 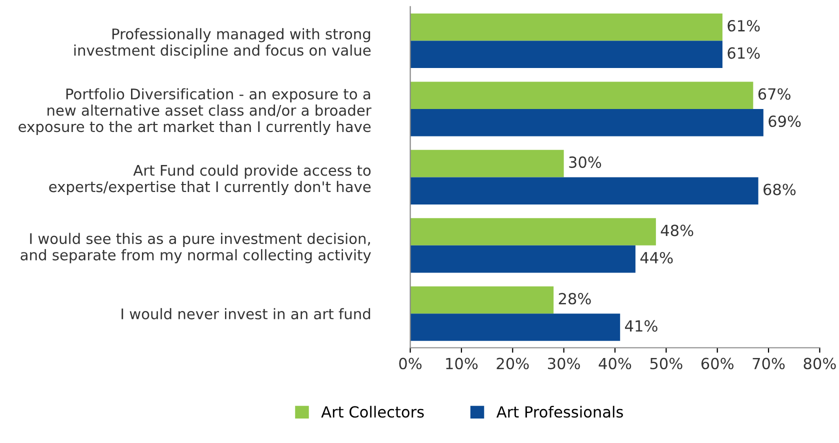 I want to click on x-tick-label: 70%, so click(x=768, y=364).